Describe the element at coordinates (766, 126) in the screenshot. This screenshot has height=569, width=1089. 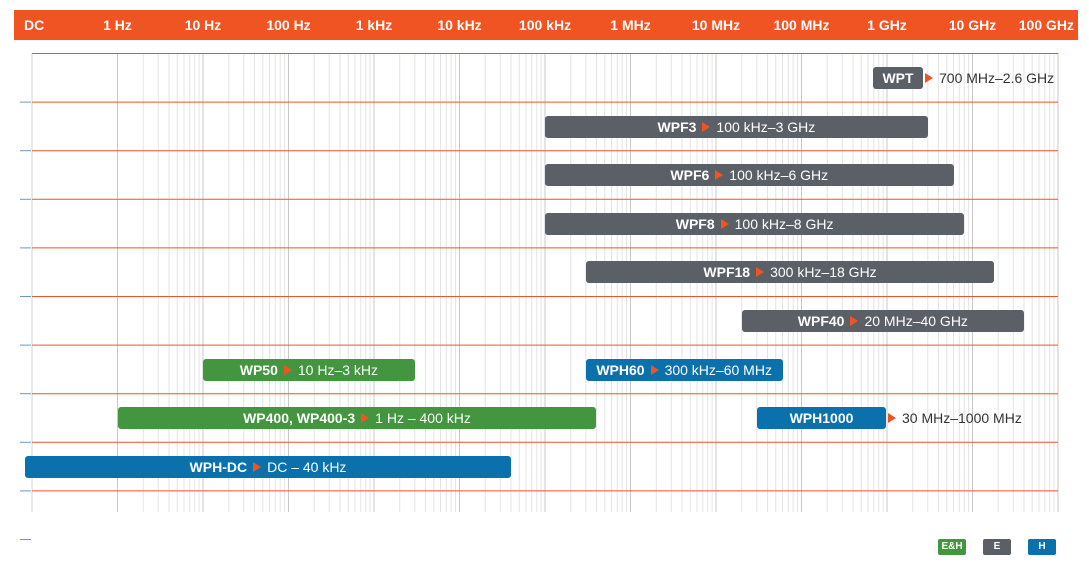
I see `bar-range-label: 100 kHz–3 GHz` at that location.